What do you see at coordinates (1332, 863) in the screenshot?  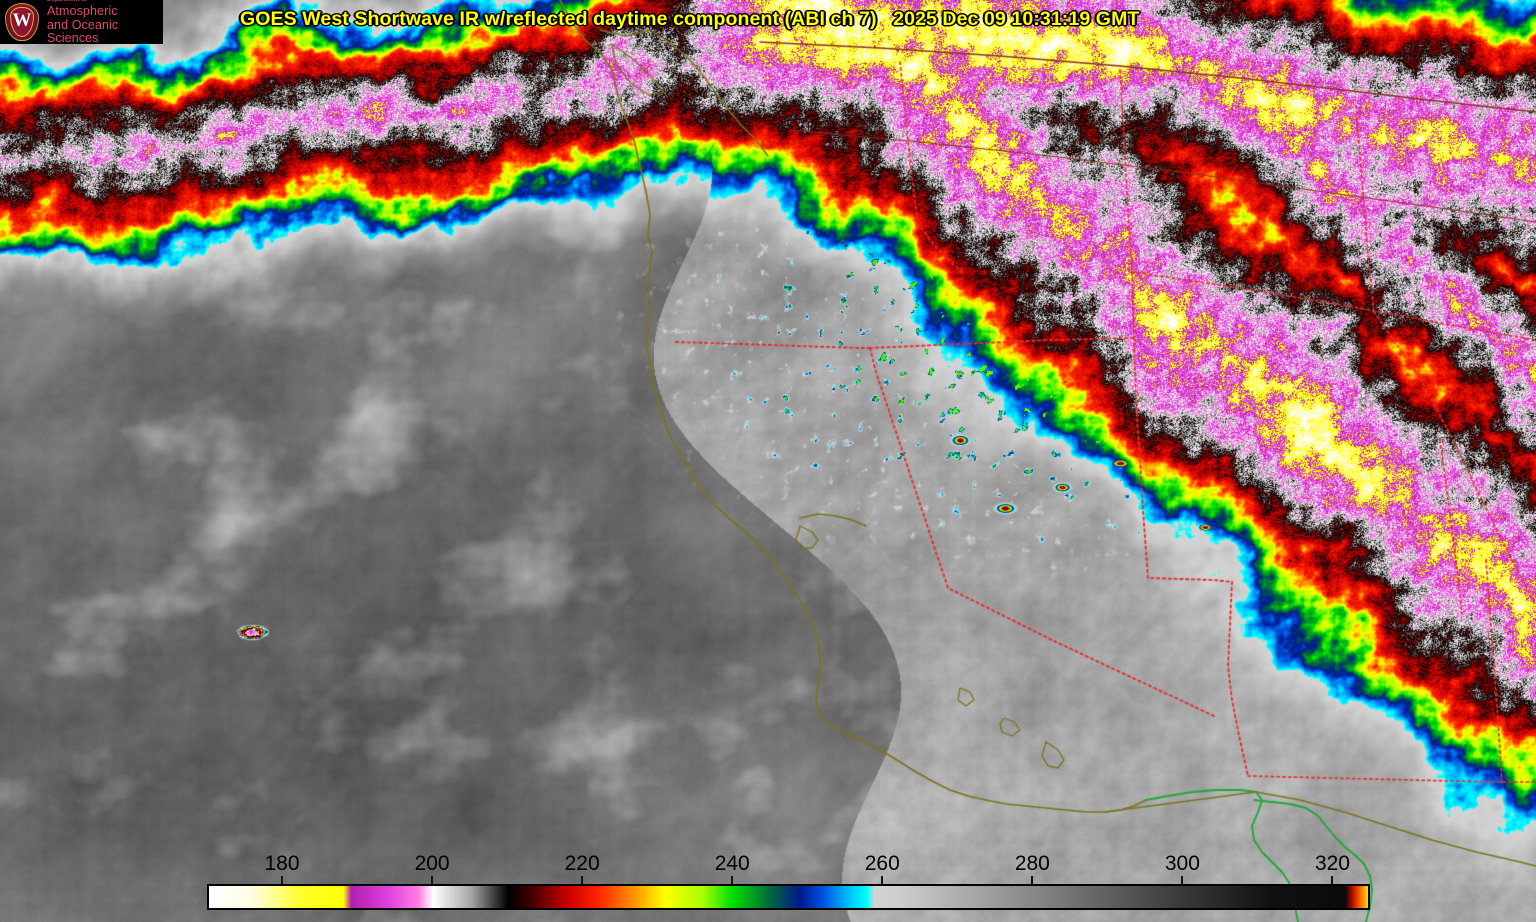 I see `colorbar-label-320: 320` at bounding box center [1332, 863].